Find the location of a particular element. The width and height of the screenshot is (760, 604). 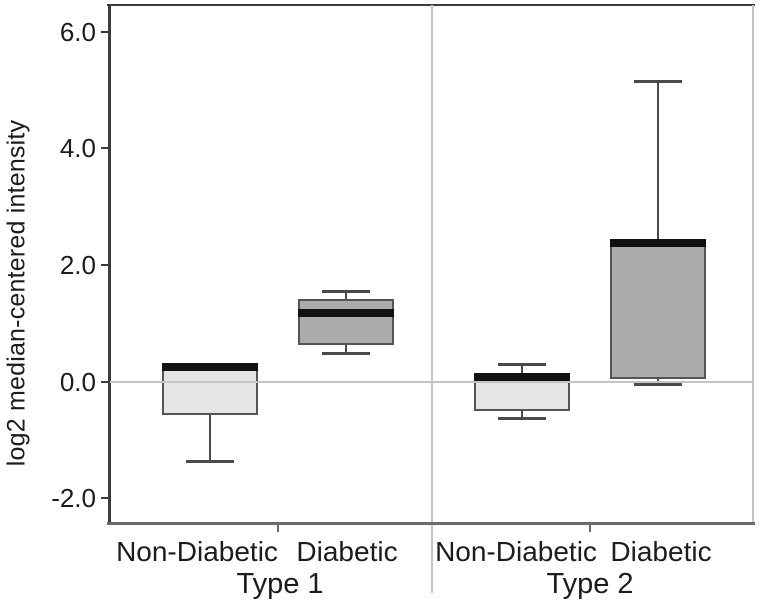

y-tick-label: -2.0 is located at coordinates (73, 498).